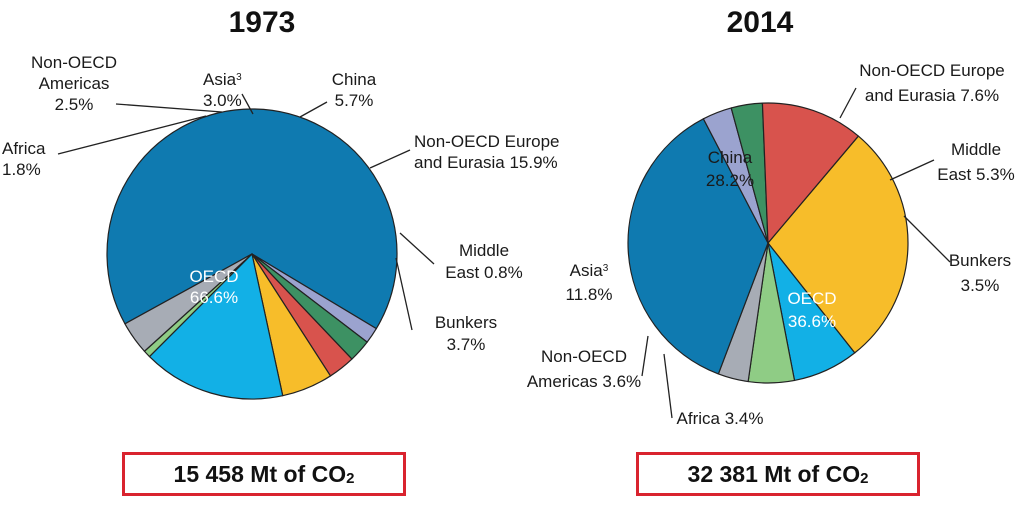 This screenshot has width=1023, height=512. I want to click on slice-label-2014-oecd: OECD 36.6%, so click(811, 310).